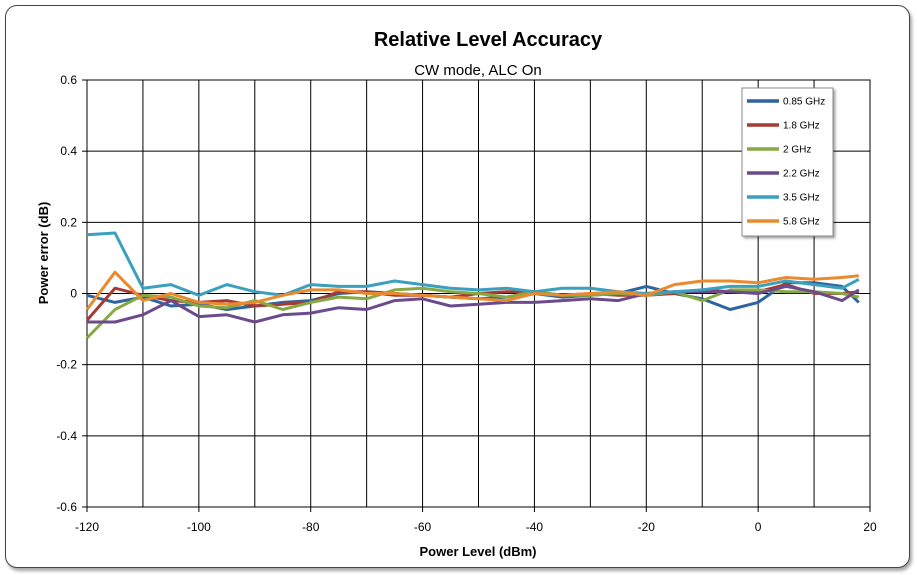 This screenshot has height=575, width=917. I want to click on x-tick-label: -20, so click(647, 527).